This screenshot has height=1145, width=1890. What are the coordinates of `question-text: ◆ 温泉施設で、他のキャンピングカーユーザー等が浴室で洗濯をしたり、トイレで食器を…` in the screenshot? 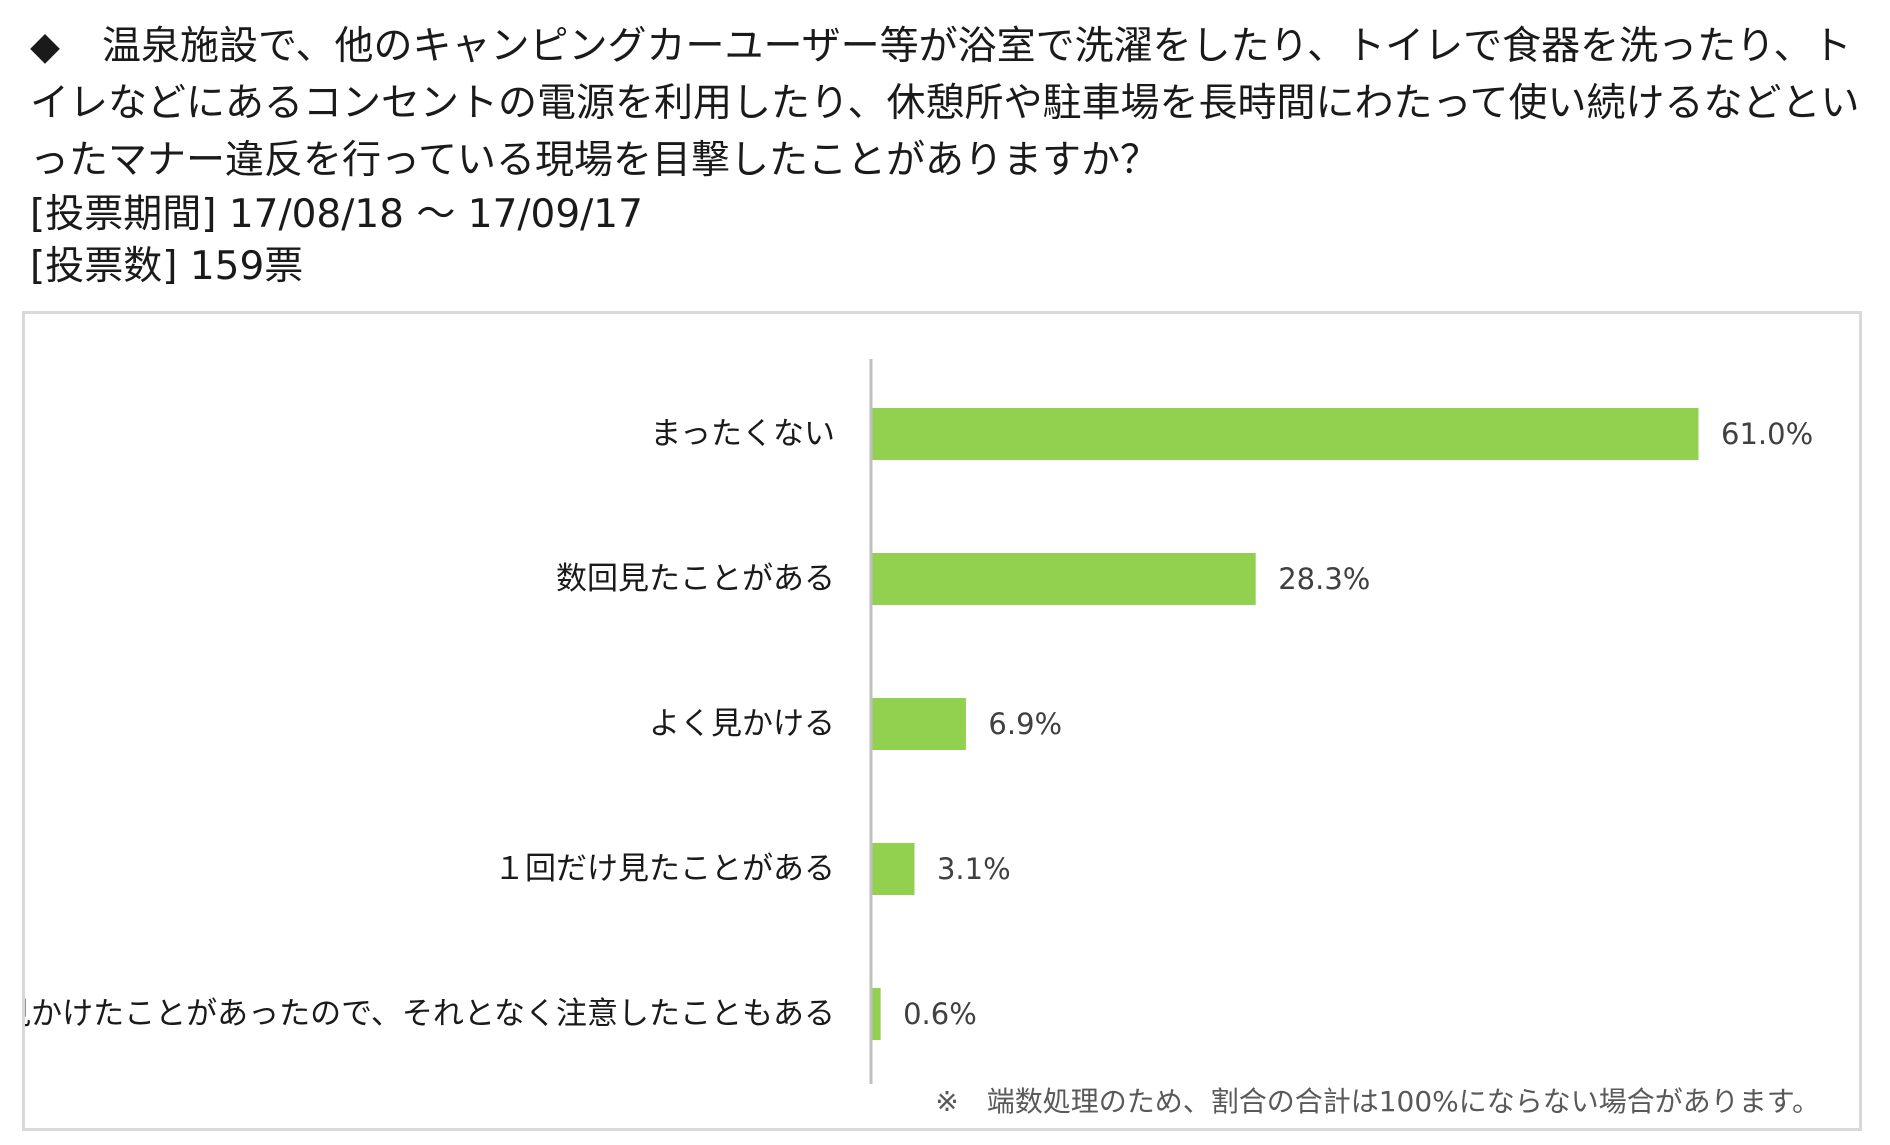 It's located at (950, 103).